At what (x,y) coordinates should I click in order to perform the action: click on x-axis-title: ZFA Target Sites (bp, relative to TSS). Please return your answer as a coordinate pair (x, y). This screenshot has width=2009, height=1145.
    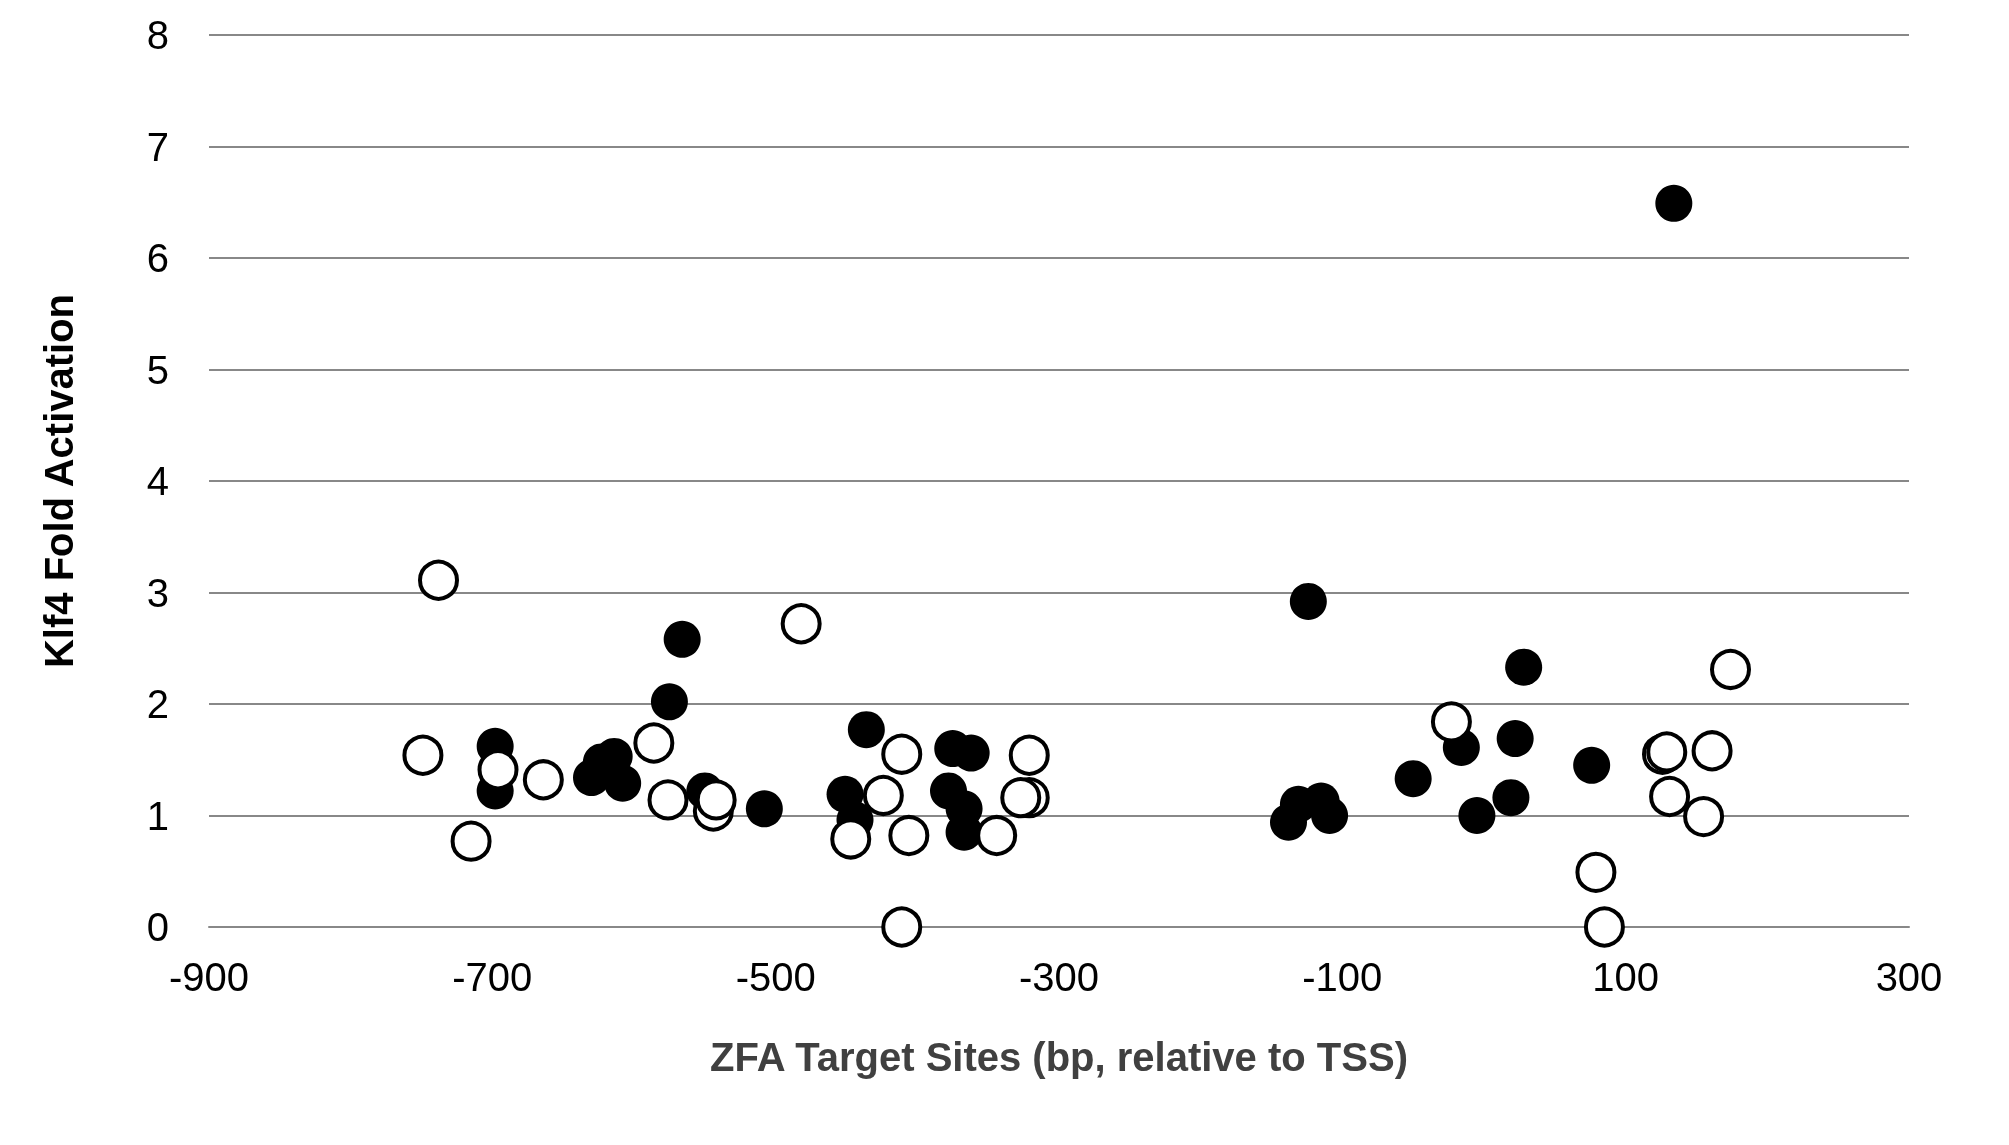
    Looking at the image, I should click on (1059, 1057).